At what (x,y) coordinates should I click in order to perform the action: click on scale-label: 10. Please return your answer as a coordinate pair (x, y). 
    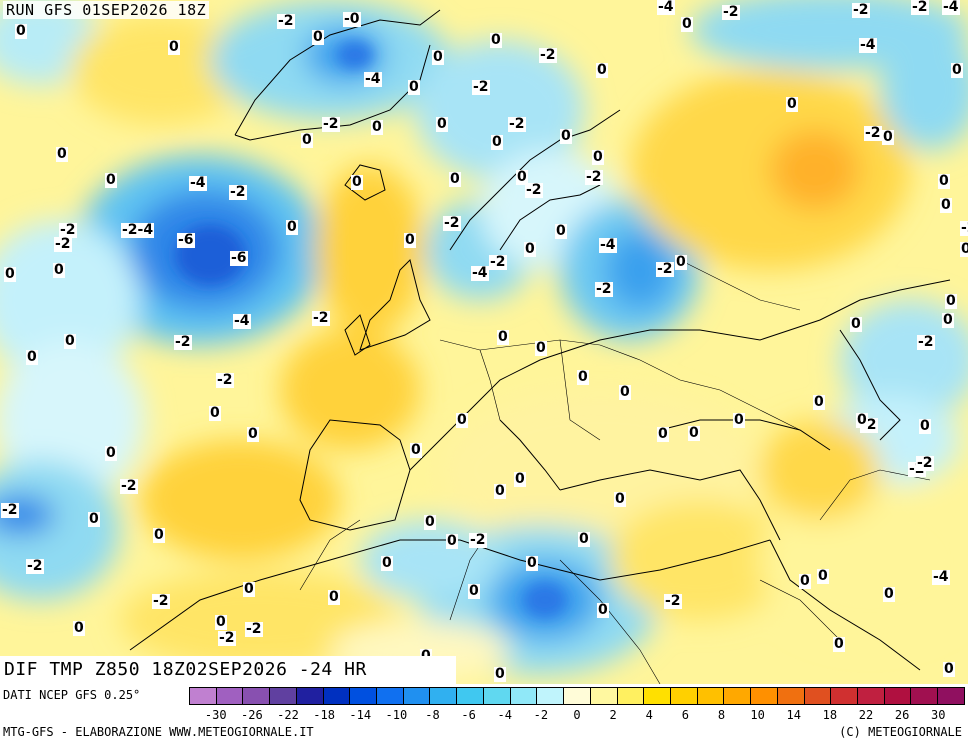
    Looking at the image, I should click on (757, 715).